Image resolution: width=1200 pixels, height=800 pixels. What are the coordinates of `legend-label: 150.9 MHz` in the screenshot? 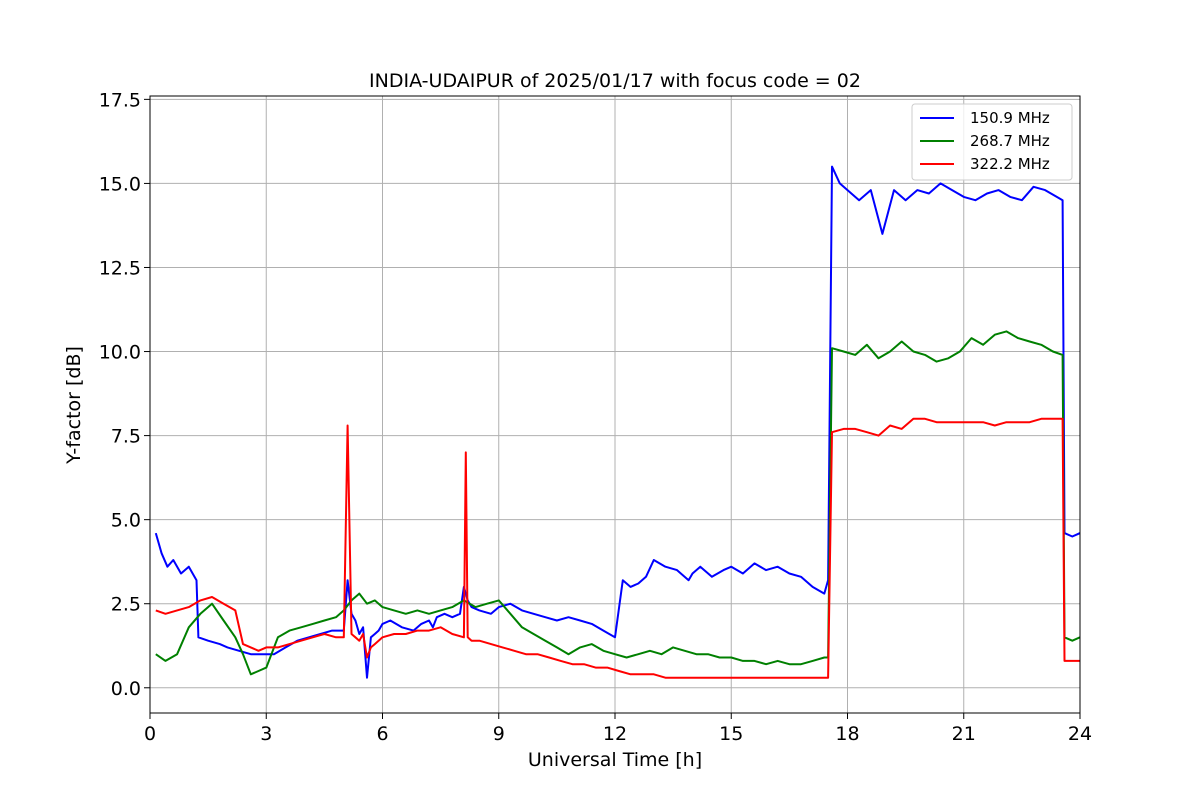 It's located at (1010, 118).